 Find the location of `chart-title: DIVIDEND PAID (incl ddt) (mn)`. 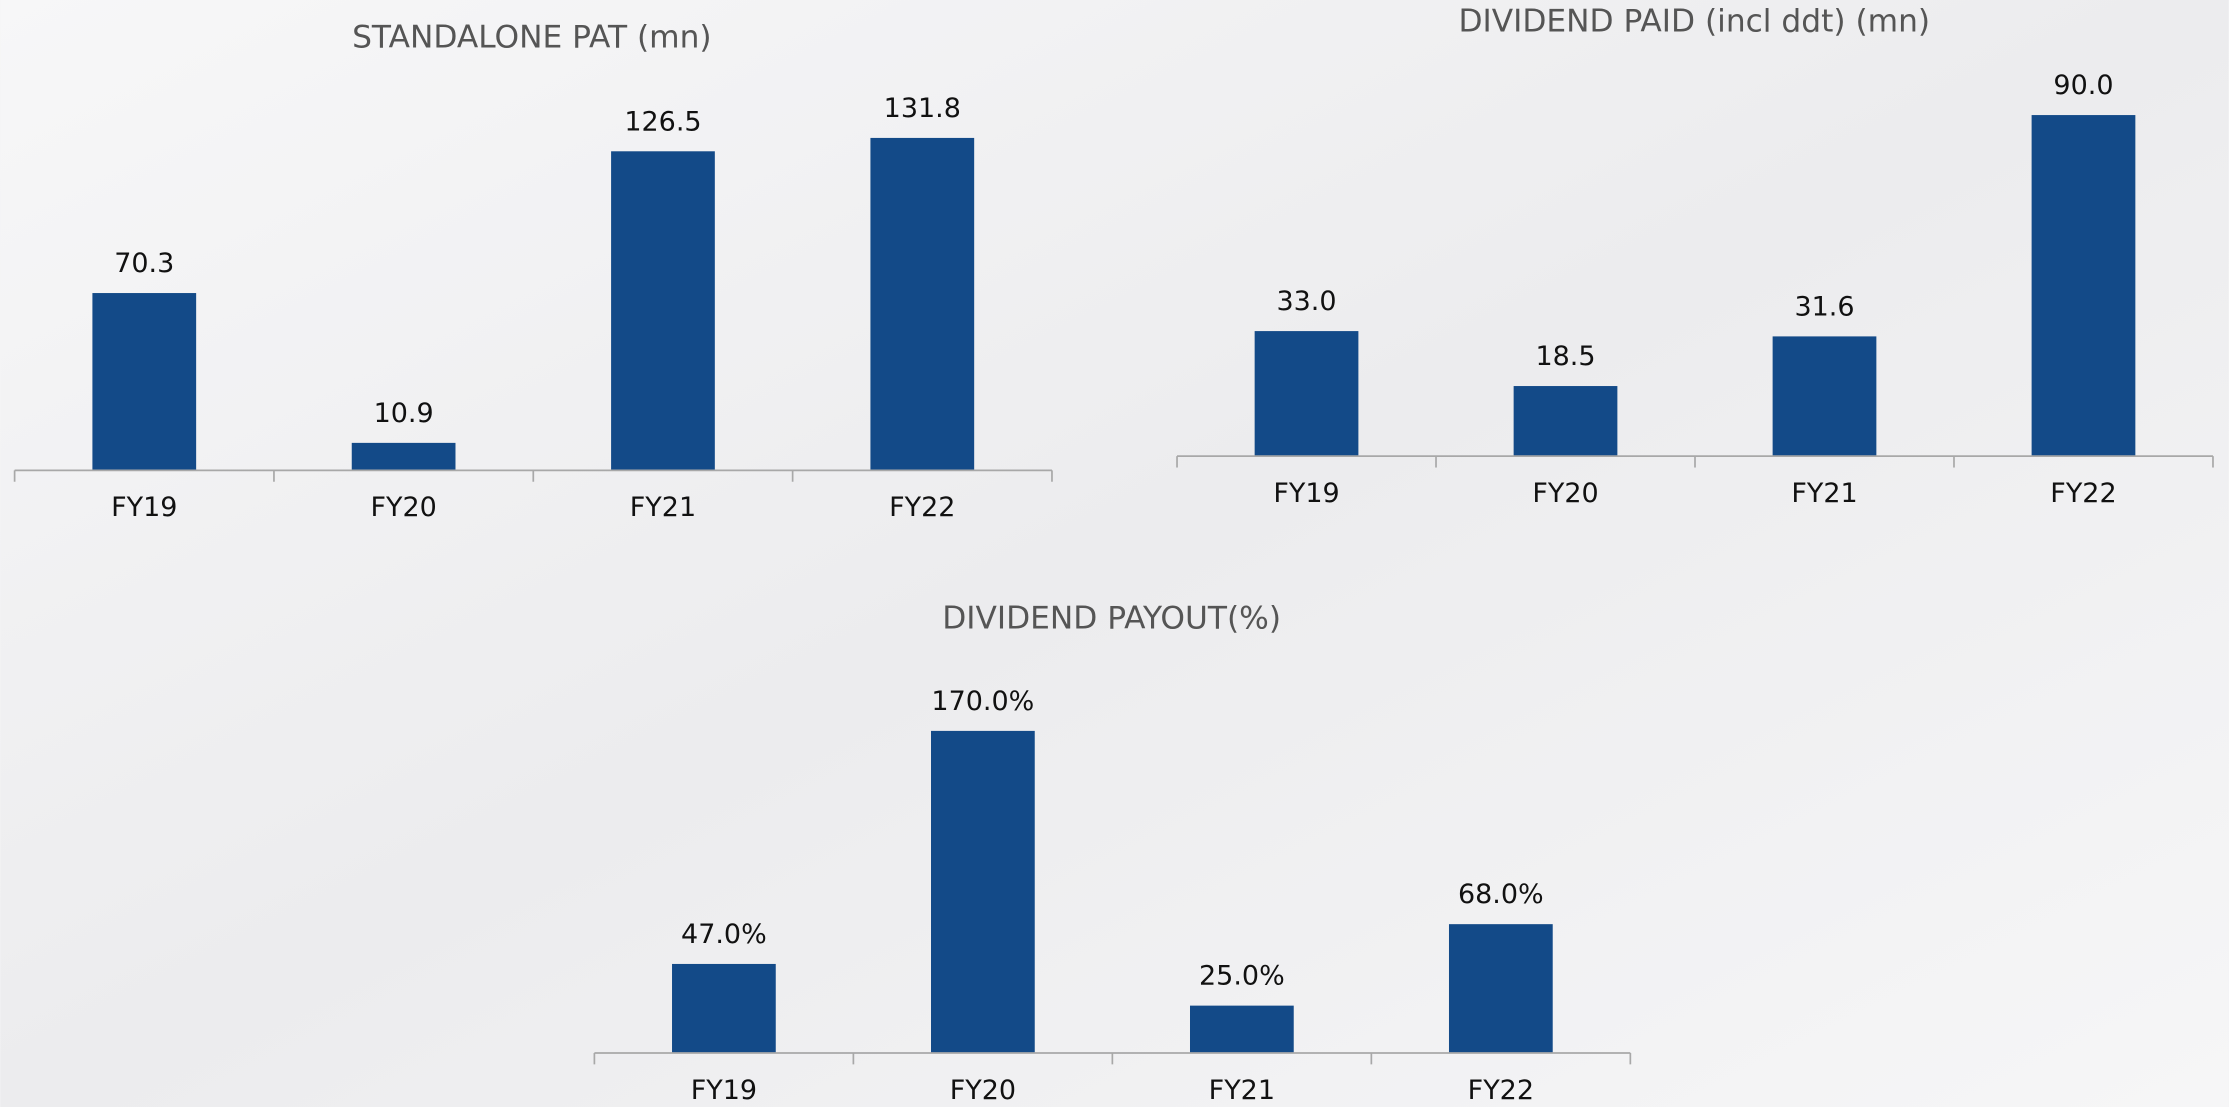

chart-title: DIVIDEND PAID (incl ddt) (mn) is located at coordinates (1694, 22).